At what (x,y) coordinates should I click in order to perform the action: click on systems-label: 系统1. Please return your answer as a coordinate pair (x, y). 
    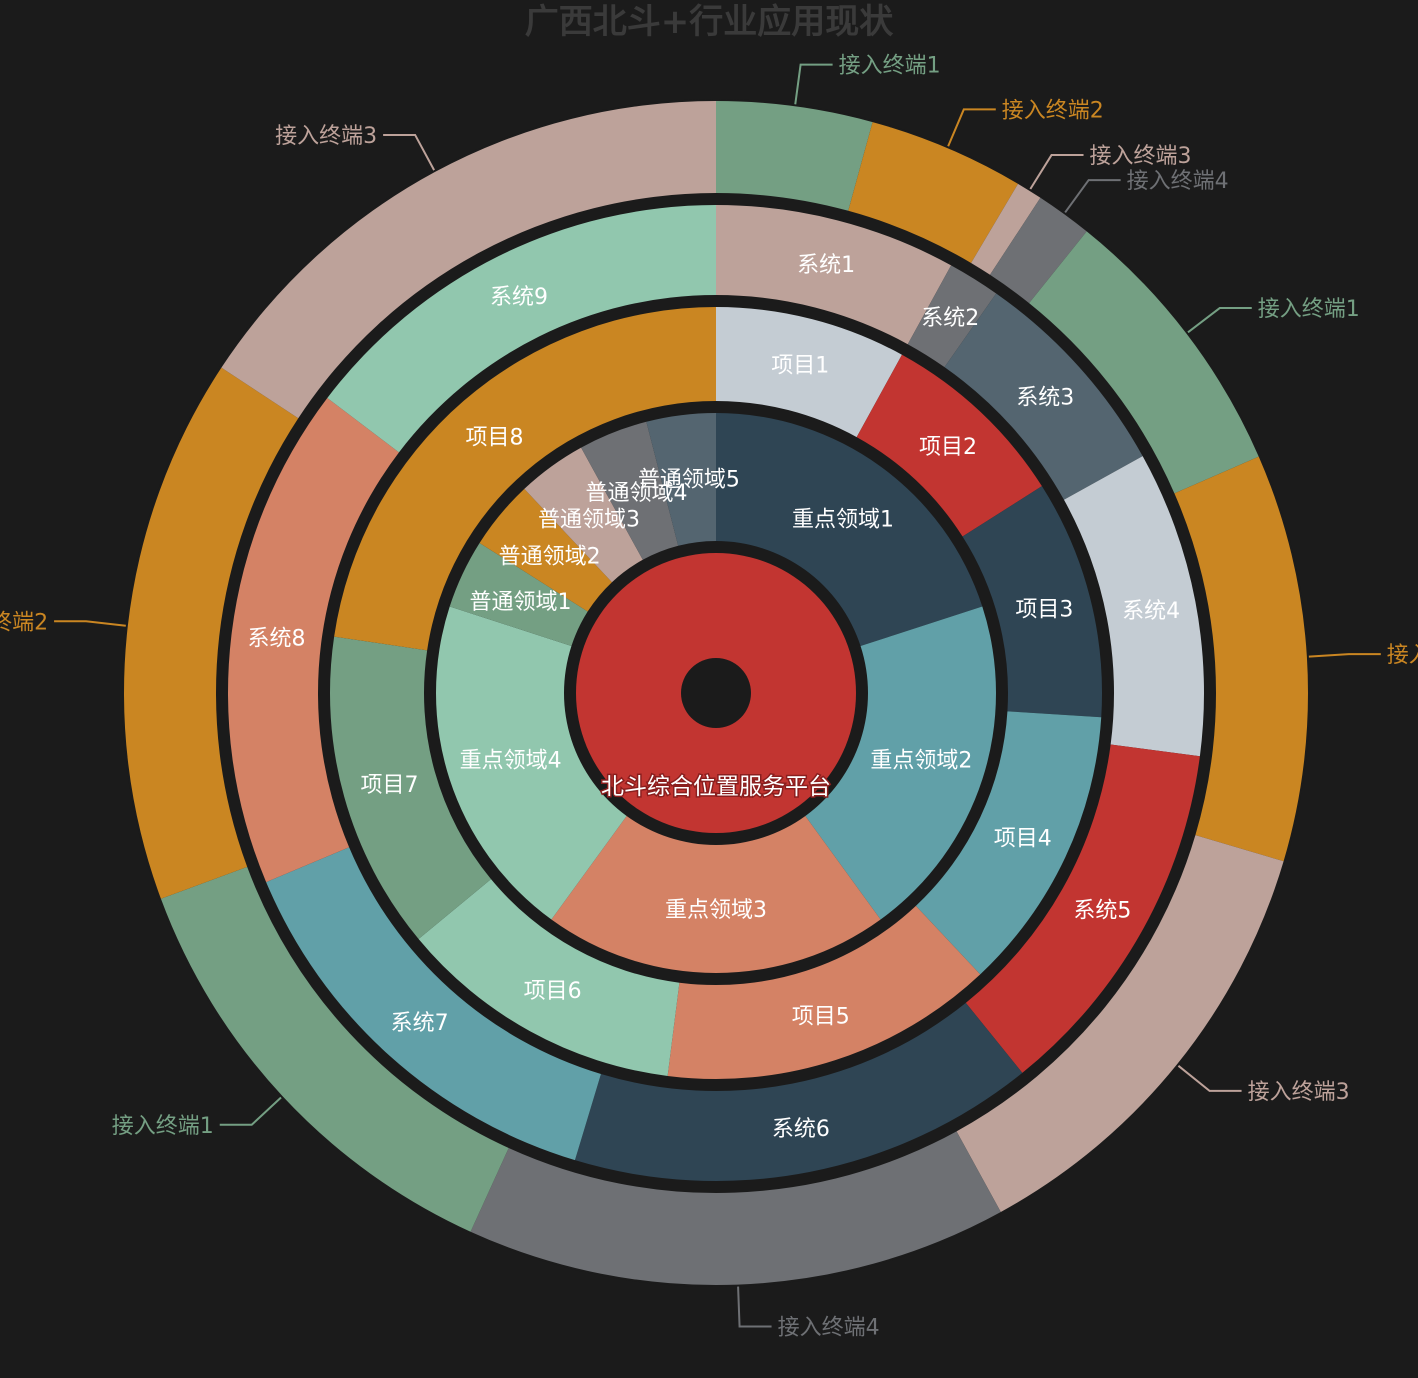
    Looking at the image, I should click on (826, 265).